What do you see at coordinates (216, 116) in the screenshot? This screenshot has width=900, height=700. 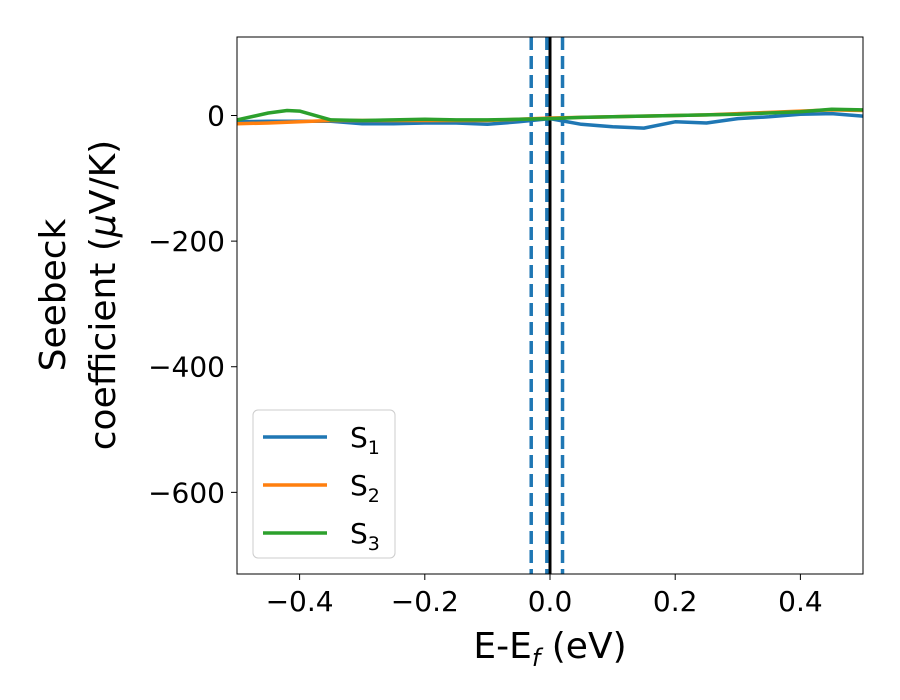 I see `y-tick-label: 0` at bounding box center [216, 116].